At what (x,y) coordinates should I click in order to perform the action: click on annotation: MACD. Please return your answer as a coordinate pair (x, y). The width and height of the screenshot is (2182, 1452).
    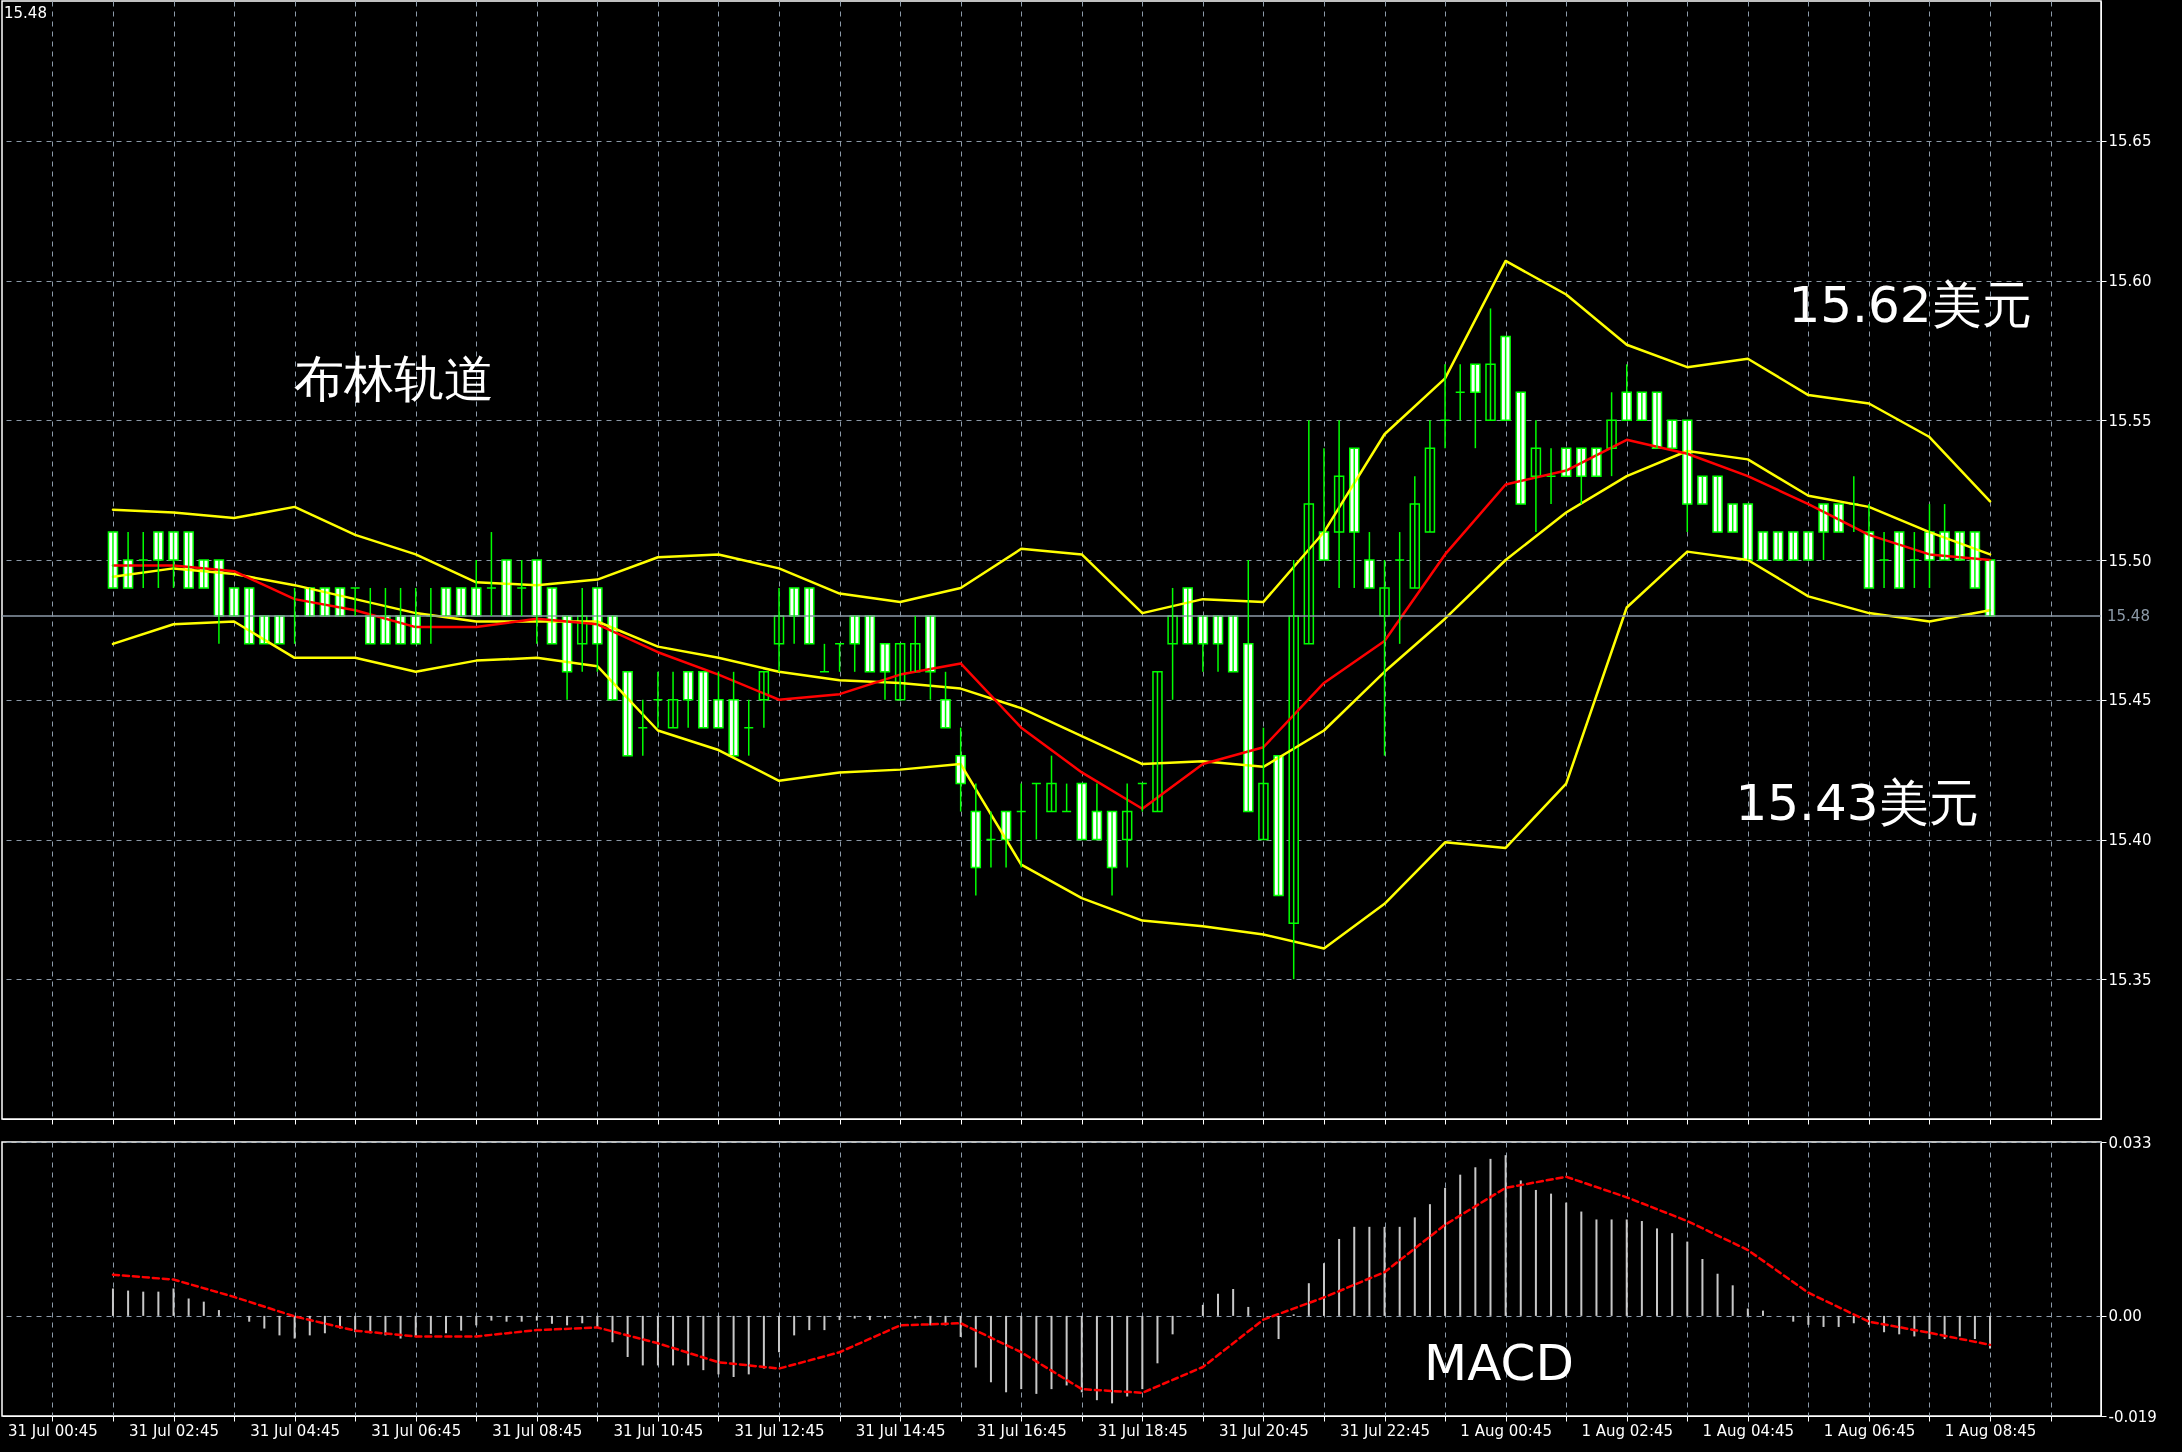
    Looking at the image, I should click on (1499, 1363).